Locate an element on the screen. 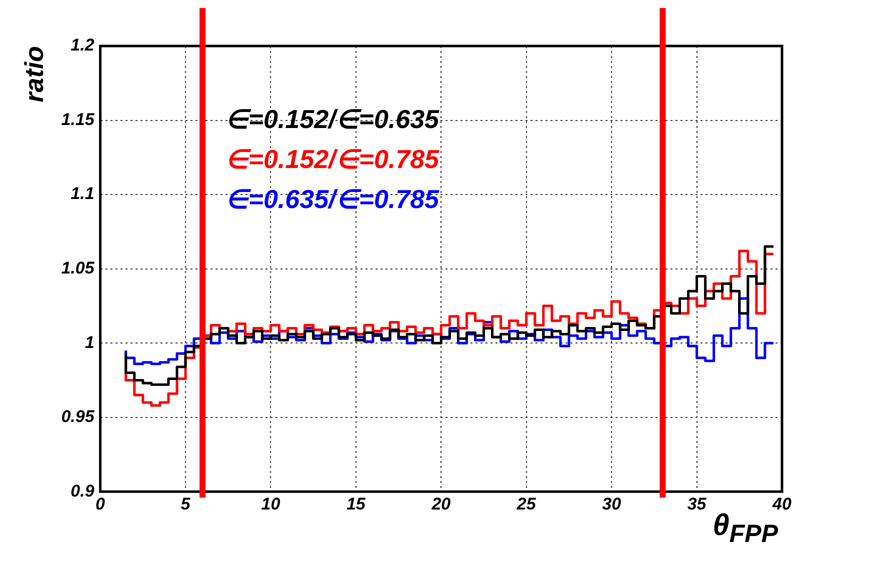 This screenshot has height=577, width=883. x-tick-label: 15 is located at coordinates (356, 504).